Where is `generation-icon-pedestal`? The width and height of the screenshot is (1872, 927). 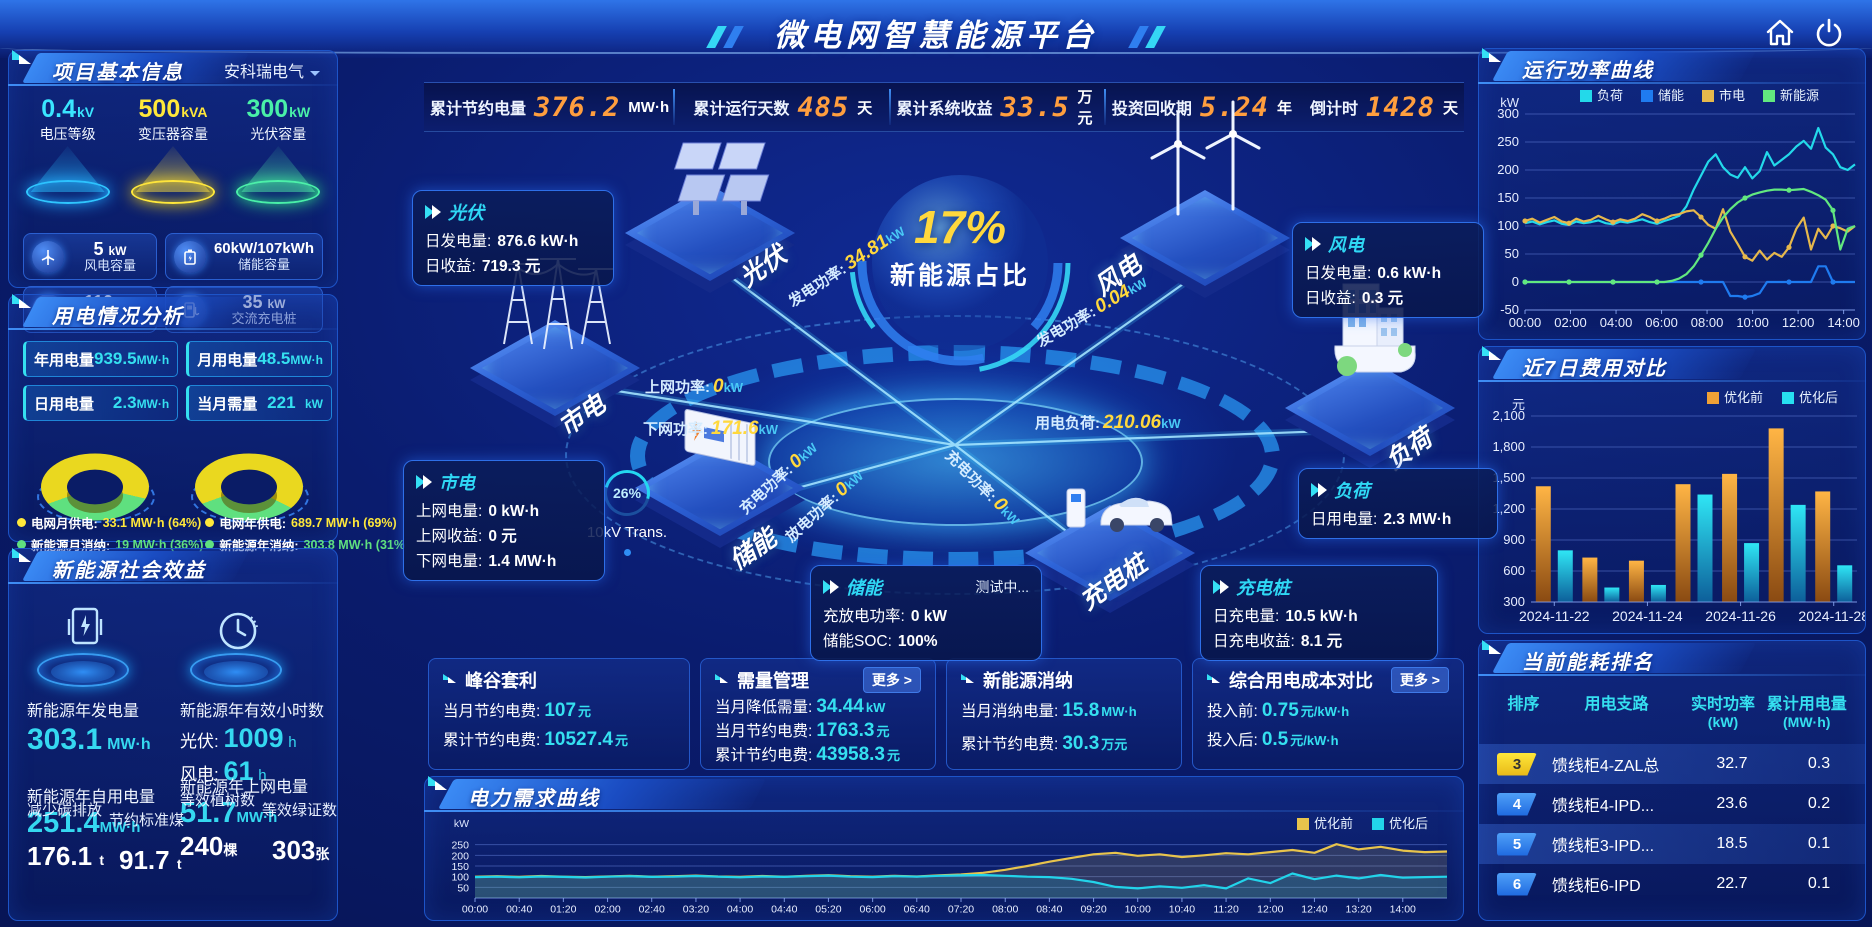
generation-icon-pedestal is located at coordinates (87, 645).